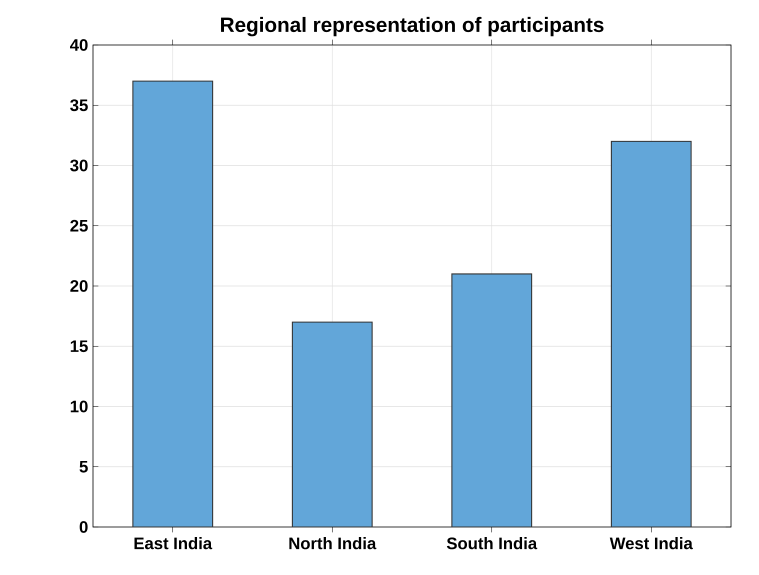 This screenshot has height=575, width=759. I want to click on y-tick-label: 35, so click(79, 105).